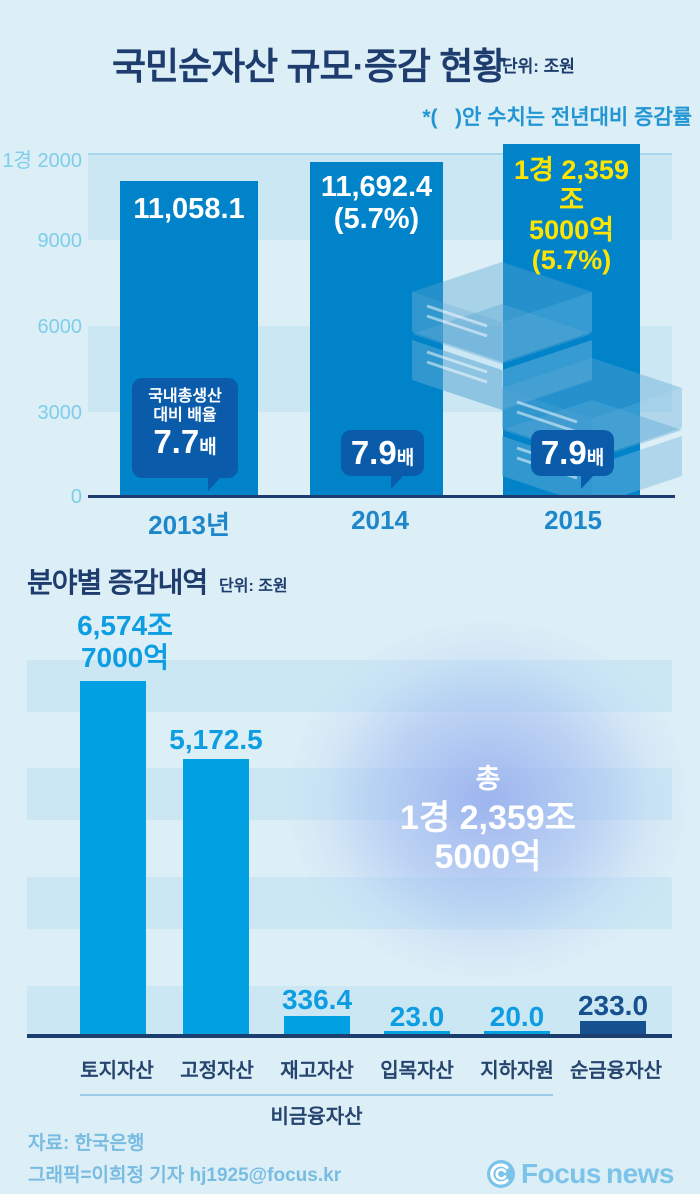  I want to click on gdp-ratio-badge-2014: 7.9배, so click(382, 459).